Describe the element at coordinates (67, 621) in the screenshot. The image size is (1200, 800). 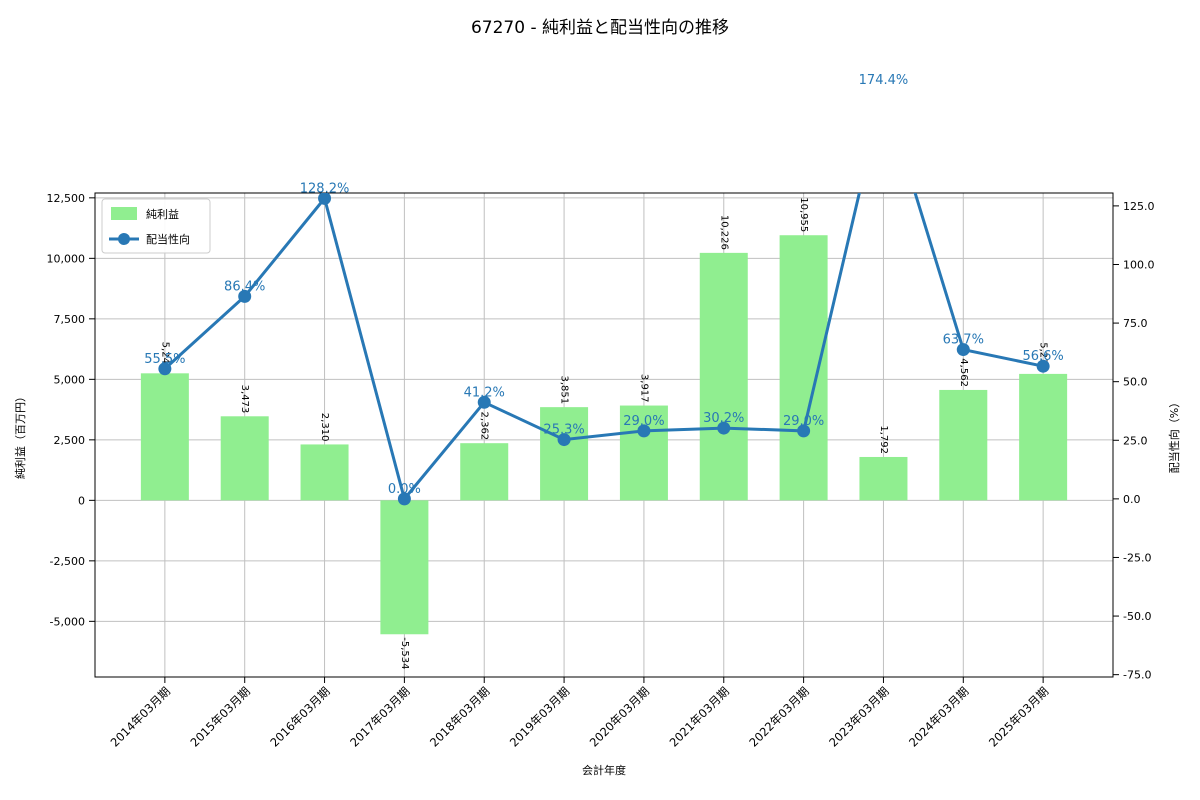
I see `y-tick-label-left: -5,000` at that location.